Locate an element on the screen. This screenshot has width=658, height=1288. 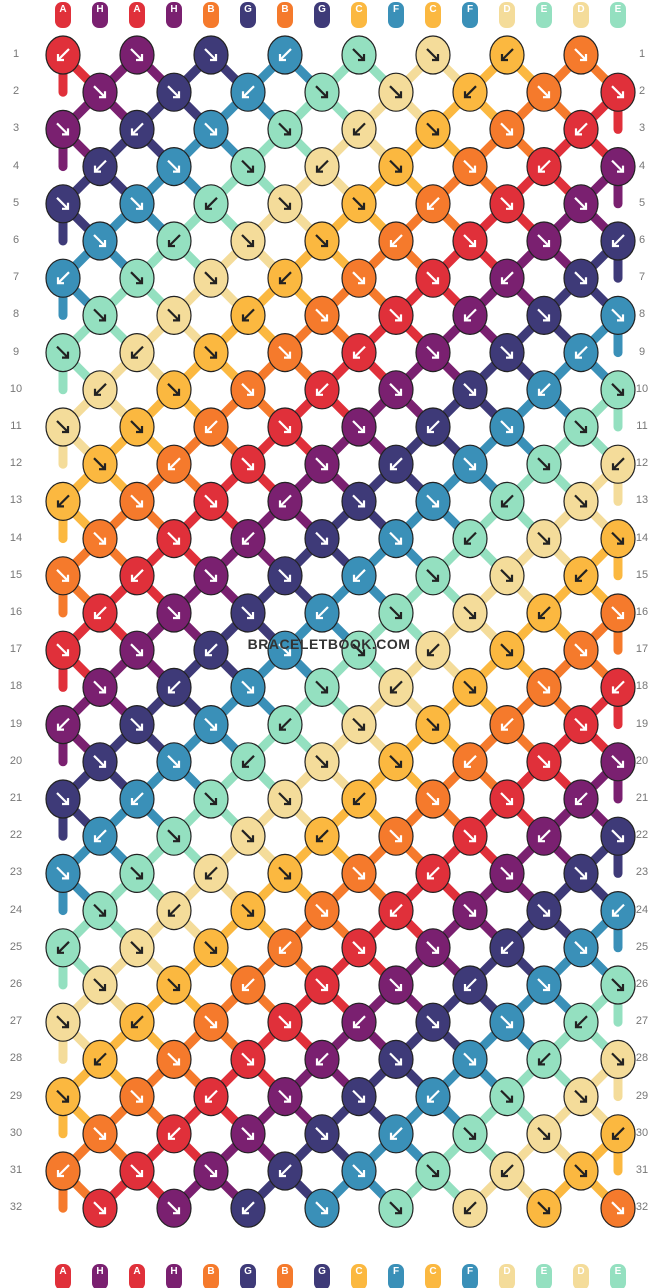
row-number-right: 9 is located at coordinates (642, 351).